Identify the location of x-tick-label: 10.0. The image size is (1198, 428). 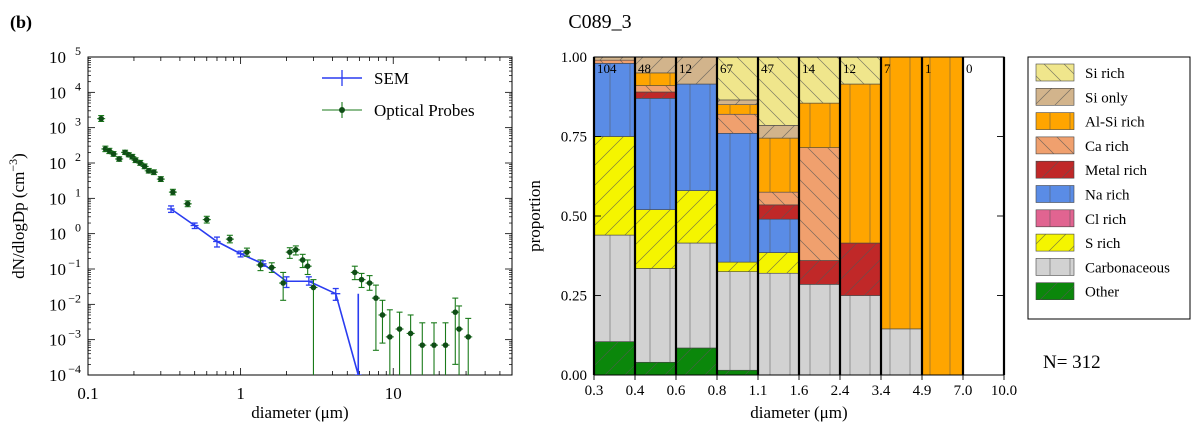
(1004, 391).